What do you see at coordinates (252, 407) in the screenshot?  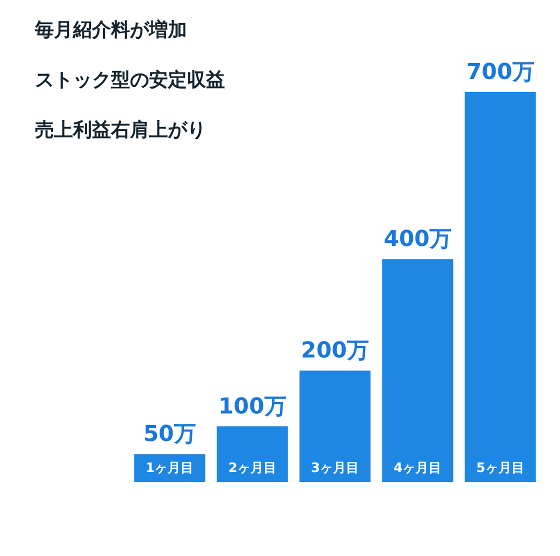 I see `data-label: 100万` at bounding box center [252, 407].